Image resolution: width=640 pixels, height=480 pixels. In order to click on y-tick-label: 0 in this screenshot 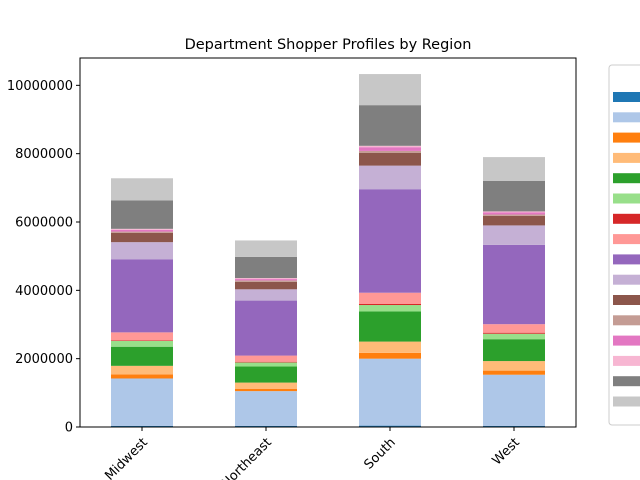, I will do `click(69, 428)`.